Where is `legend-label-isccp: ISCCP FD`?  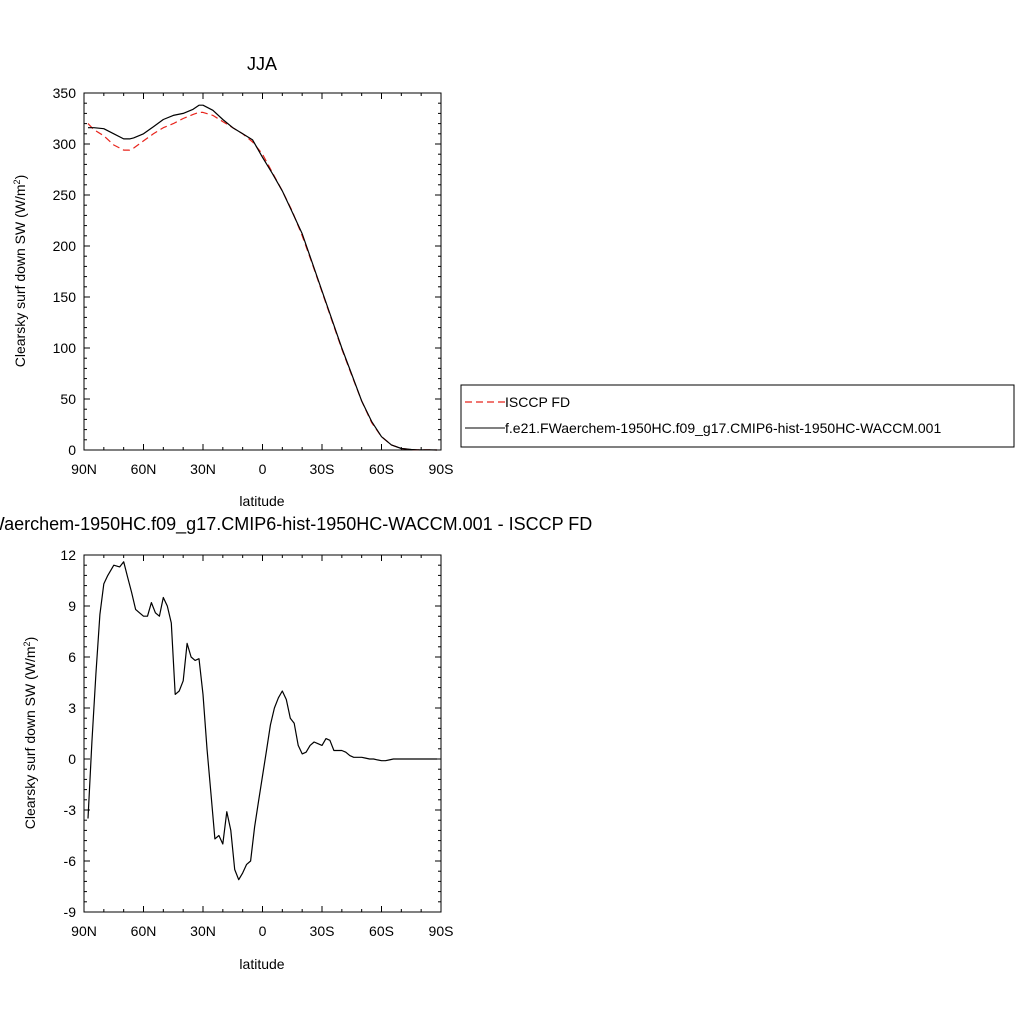 legend-label-isccp: ISCCP FD is located at coordinates (537, 402).